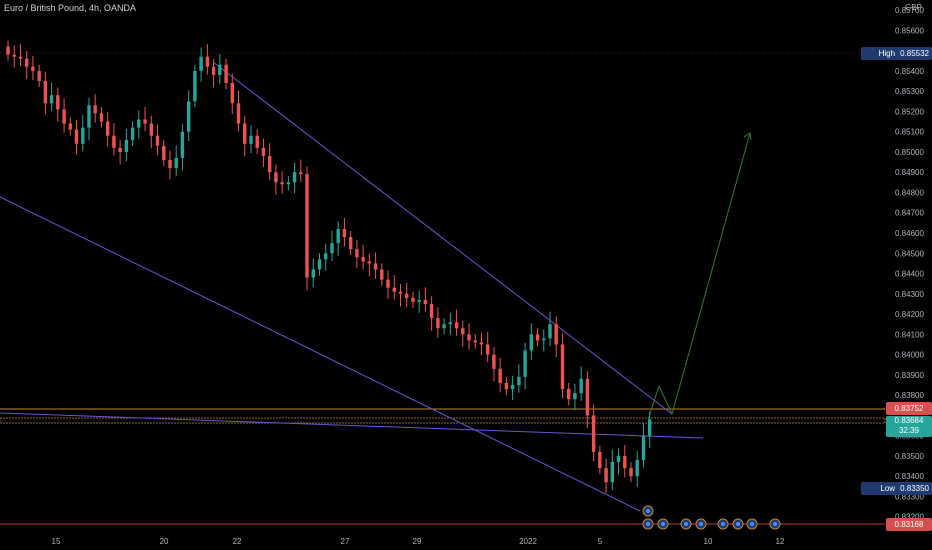 This screenshot has height=550, width=932. What do you see at coordinates (699, 276) in the screenshot?
I see `projection-path` at bounding box center [699, 276].